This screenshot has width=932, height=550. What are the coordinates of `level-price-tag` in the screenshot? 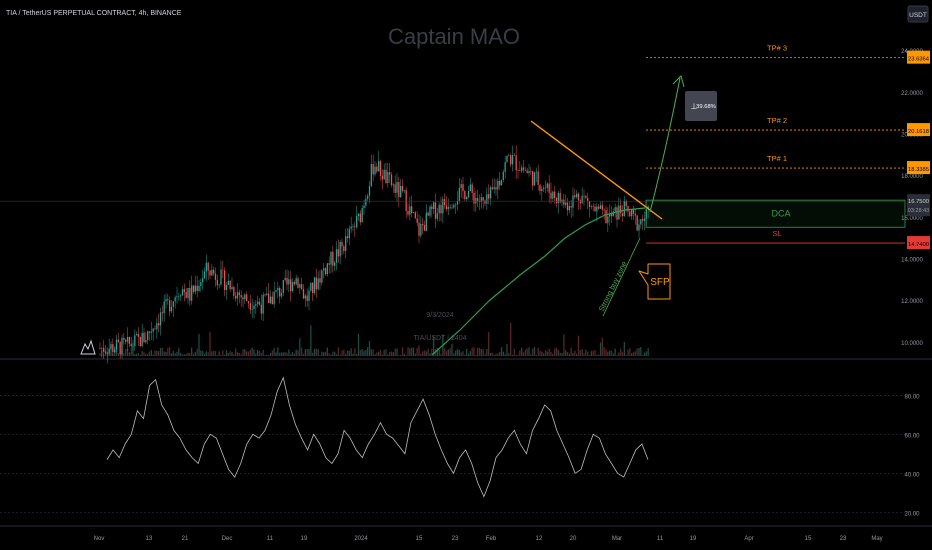 It's located at (918, 130).